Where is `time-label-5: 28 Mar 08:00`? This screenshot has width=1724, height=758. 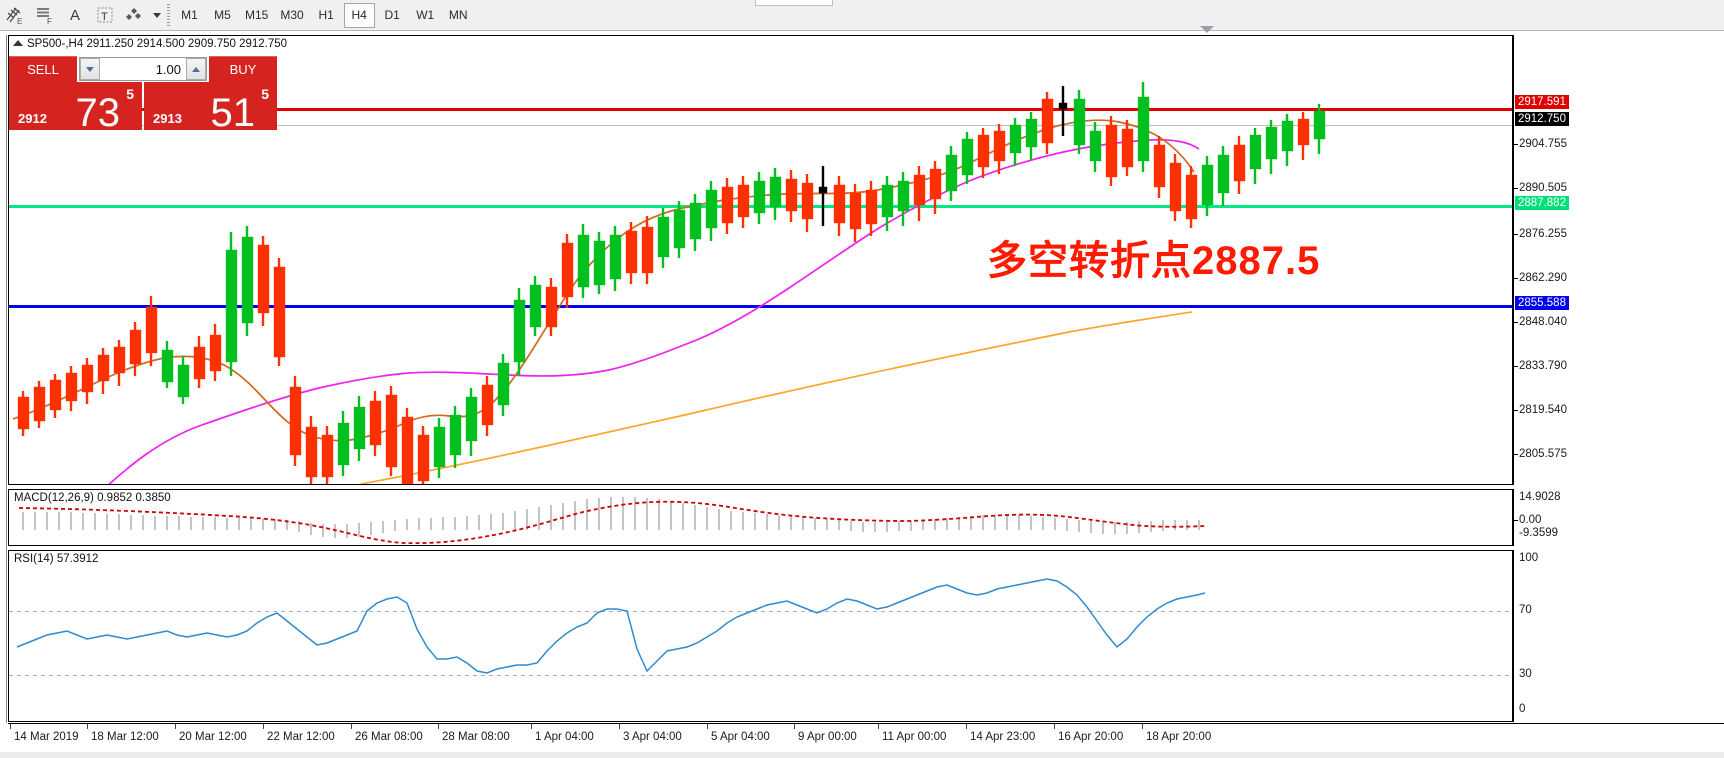
time-label-5: 28 Mar 08:00 is located at coordinates (476, 737).